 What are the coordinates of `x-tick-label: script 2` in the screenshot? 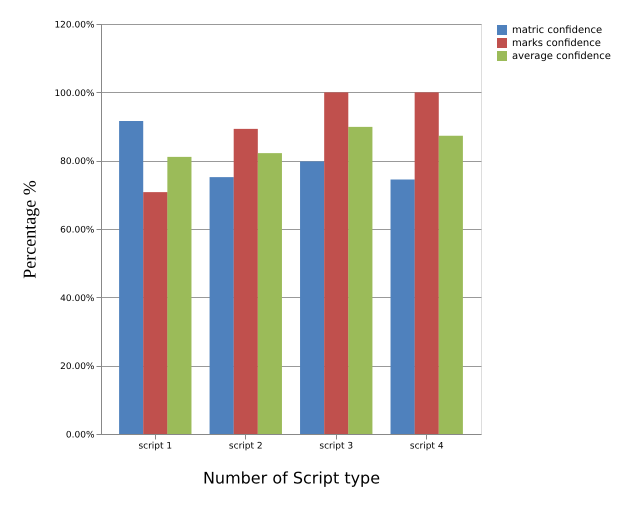 It's located at (245, 447).